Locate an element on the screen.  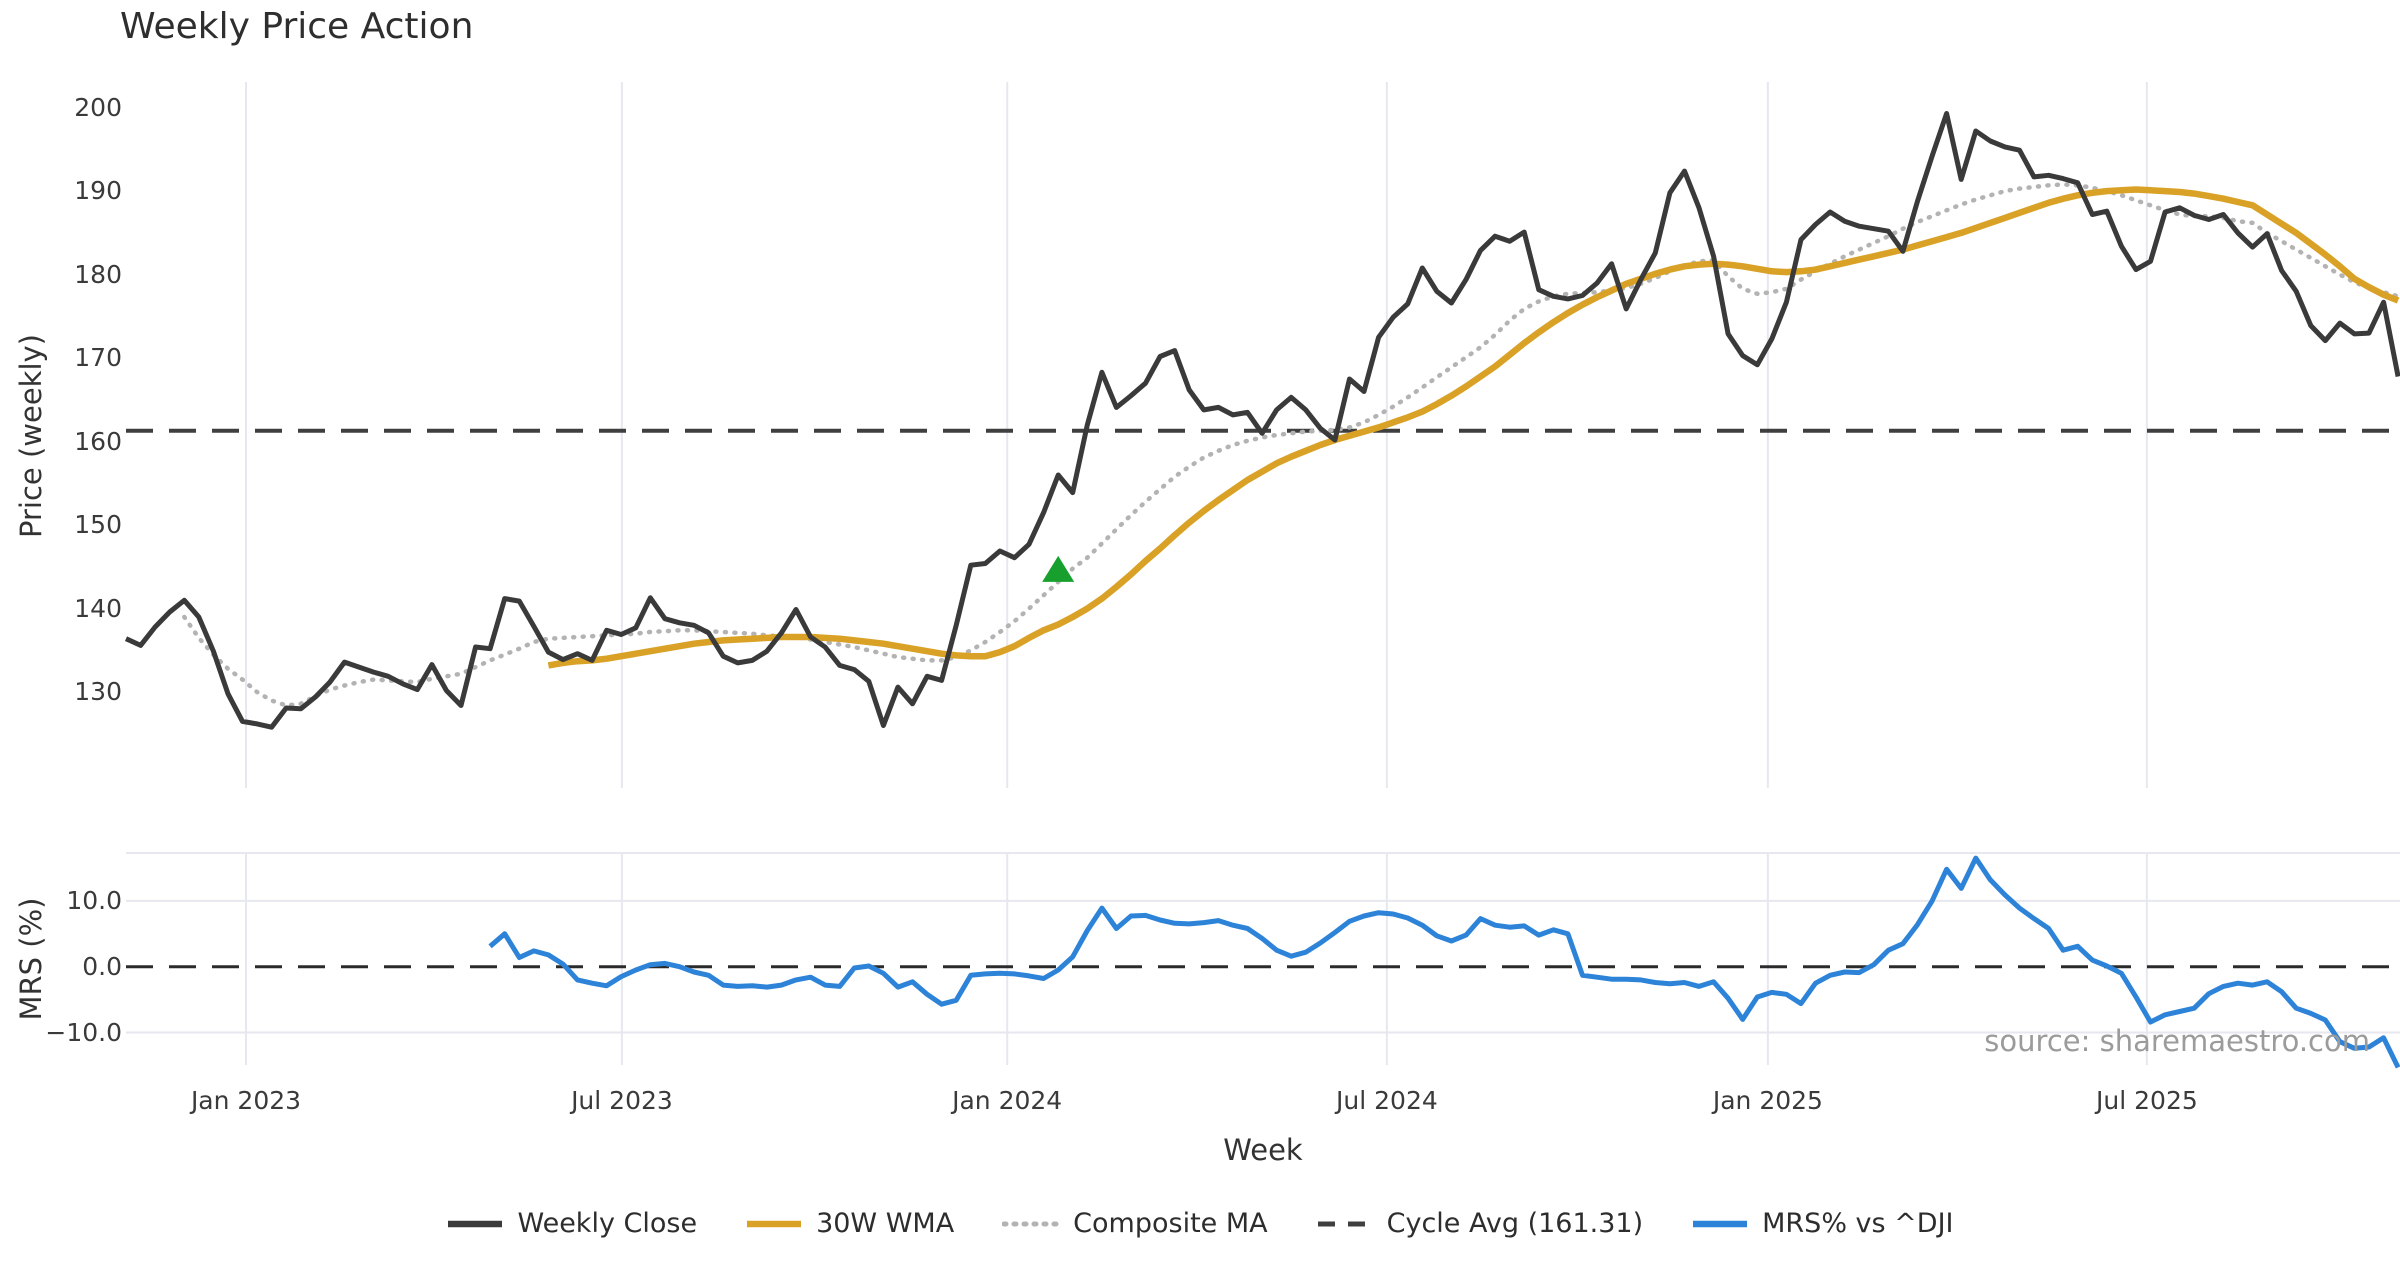
x-axis-label: Week is located at coordinates (1263, 1150).